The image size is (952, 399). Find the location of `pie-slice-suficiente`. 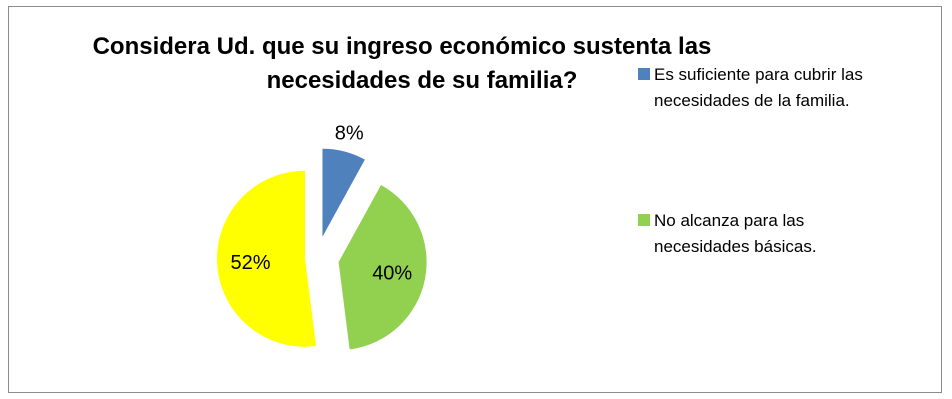

pie-slice-suficiente is located at coordinates (343, 192).